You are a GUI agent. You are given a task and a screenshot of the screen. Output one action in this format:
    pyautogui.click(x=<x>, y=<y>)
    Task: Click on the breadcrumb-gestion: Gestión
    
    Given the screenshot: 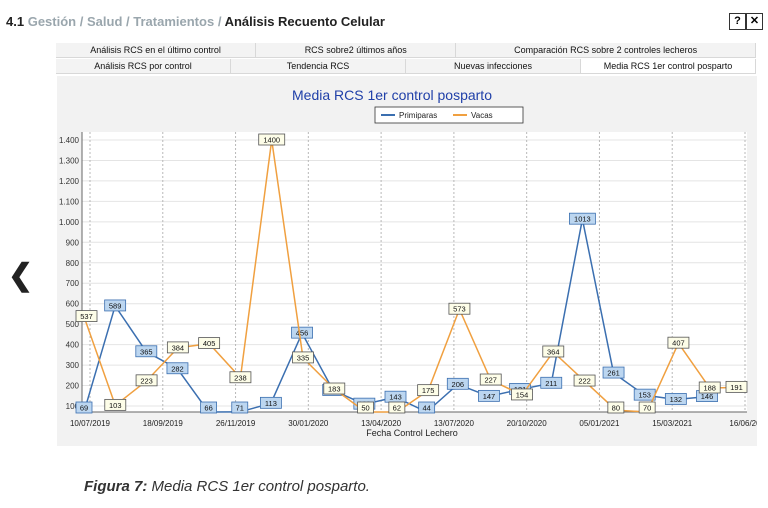 What is the action you would take?
    pyautogui.click(x=52, y=21)
    